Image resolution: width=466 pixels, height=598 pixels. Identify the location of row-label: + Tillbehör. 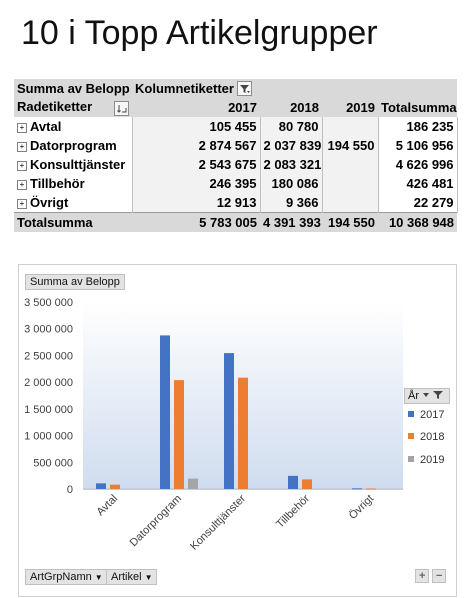
(73, 183).